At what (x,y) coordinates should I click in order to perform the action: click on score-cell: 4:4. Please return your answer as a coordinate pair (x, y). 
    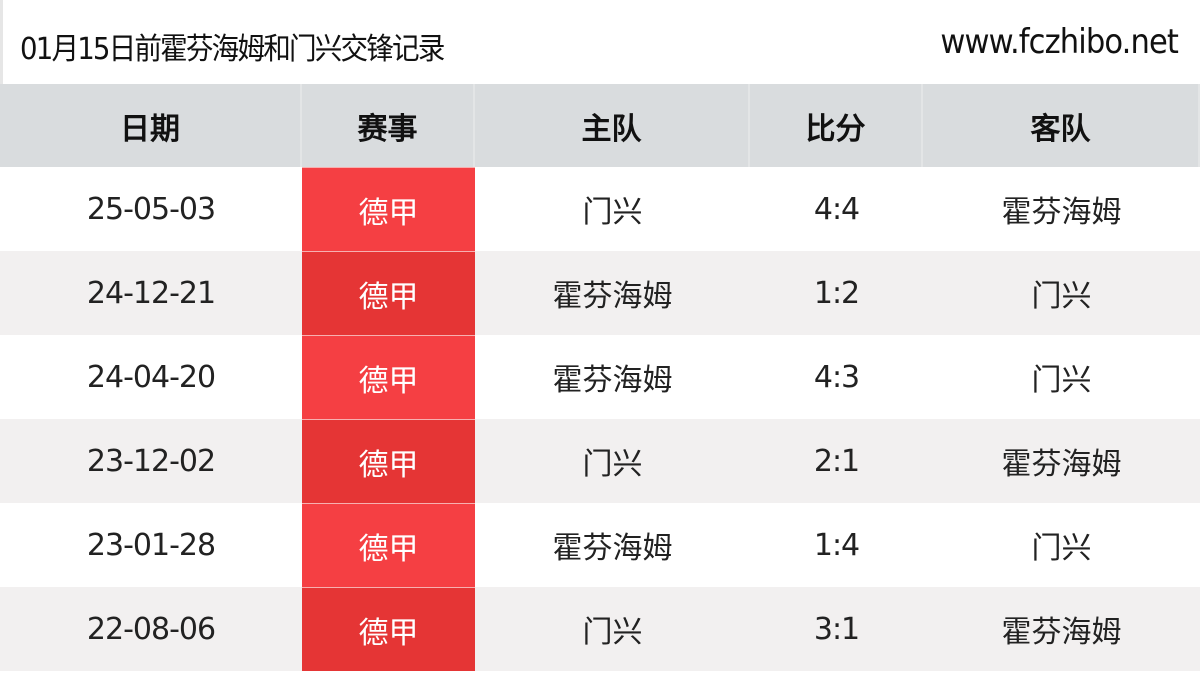
    Looking at the image, I should click on (836, 209).